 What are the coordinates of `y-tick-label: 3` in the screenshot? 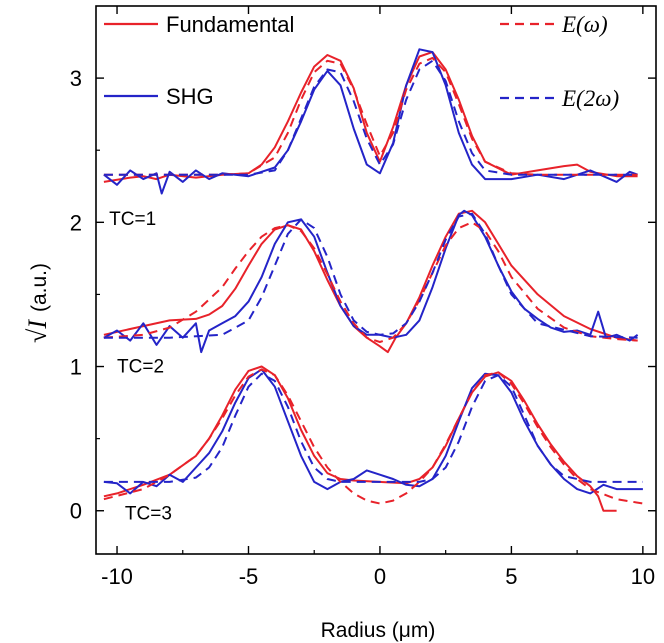 It's located at (76, 78).